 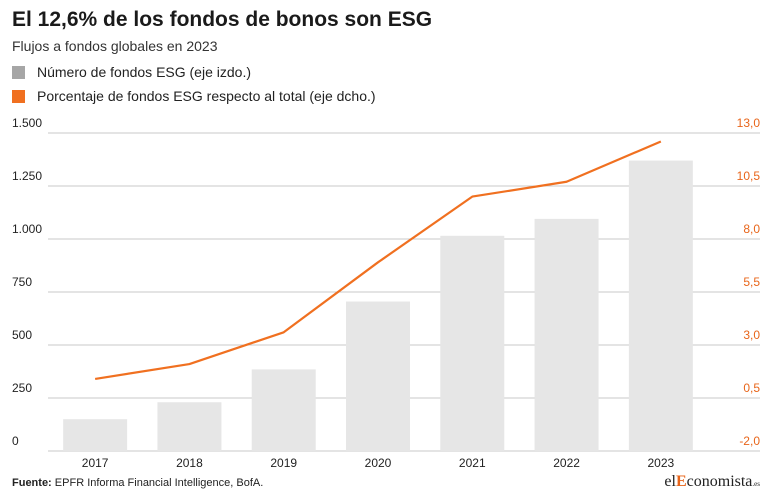 What do you see at coordinates (115, 46) in the screenshot?
I see `chart-subtitle: Flujos a fondos globales en 2023` at bounding box center [115, 46].